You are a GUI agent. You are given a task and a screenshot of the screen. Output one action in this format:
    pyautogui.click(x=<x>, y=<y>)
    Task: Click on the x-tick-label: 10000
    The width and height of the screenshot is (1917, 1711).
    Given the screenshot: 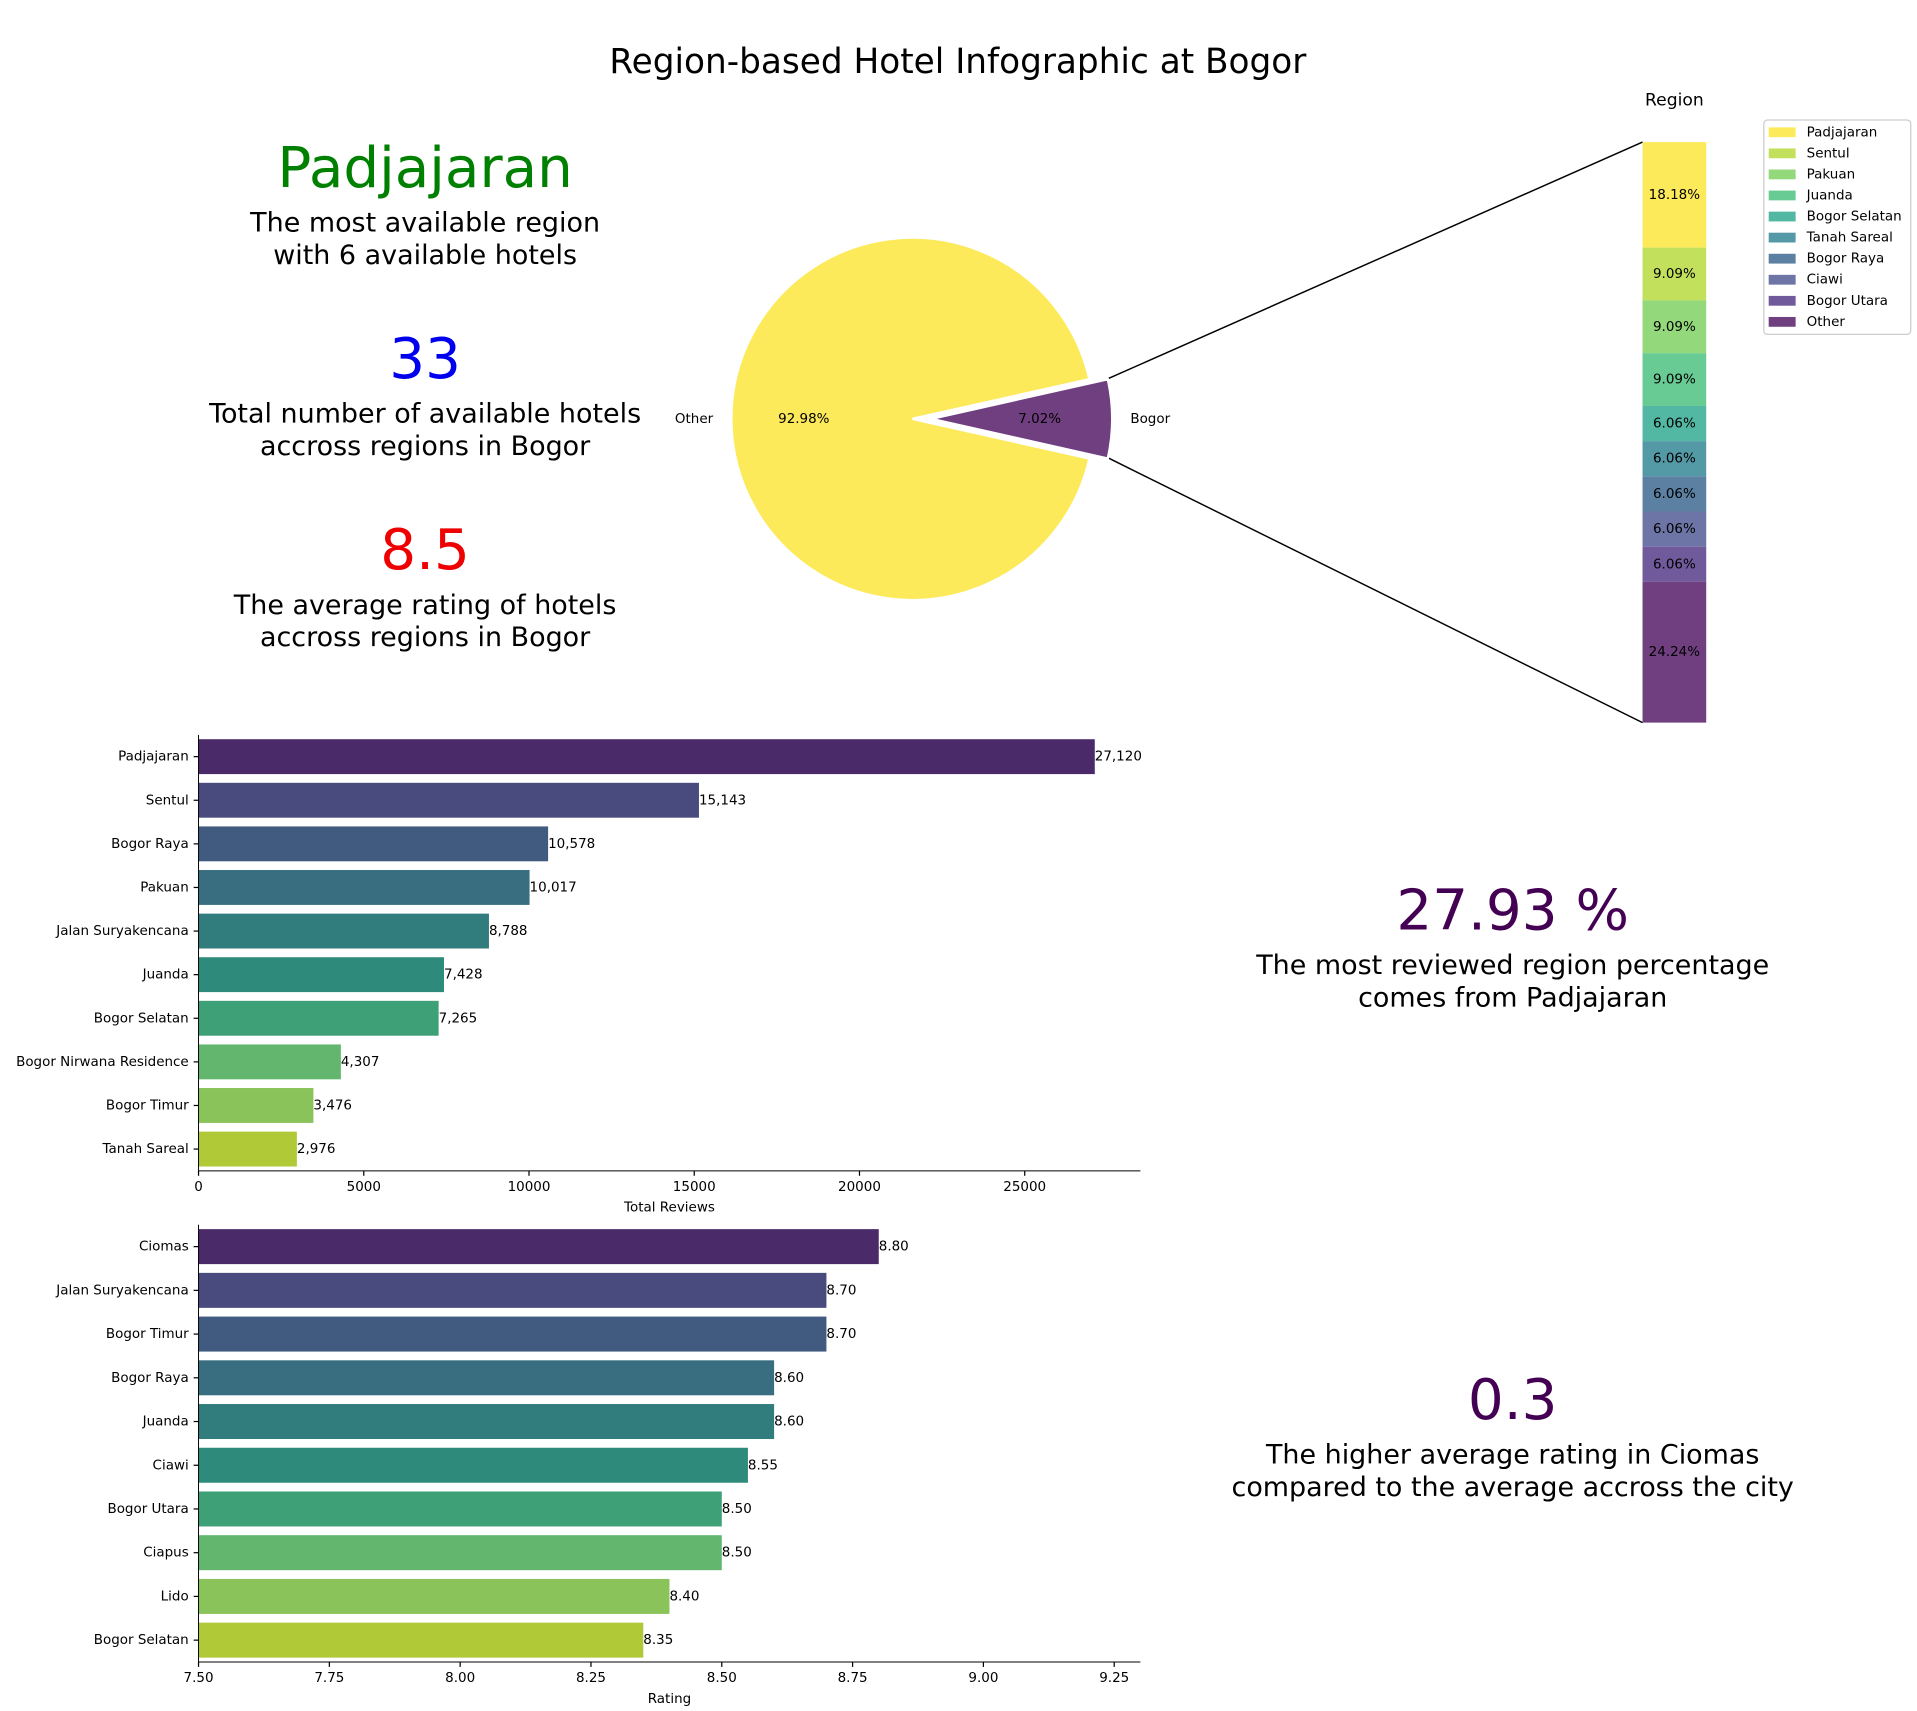 What is the action you would take?
    pyautogui.click(x=529, y=1187)
    